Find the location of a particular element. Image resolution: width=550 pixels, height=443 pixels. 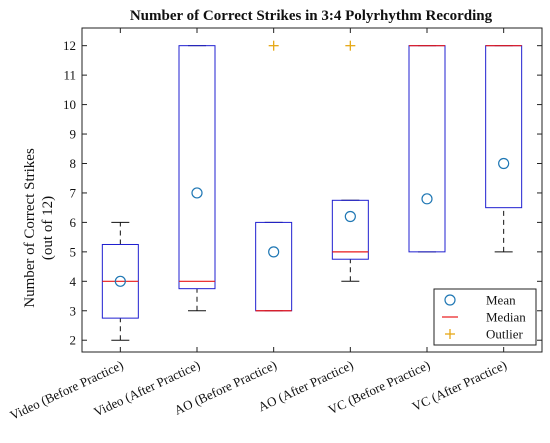

legend-entry-label: Mean is located at coordinates (501, 300).